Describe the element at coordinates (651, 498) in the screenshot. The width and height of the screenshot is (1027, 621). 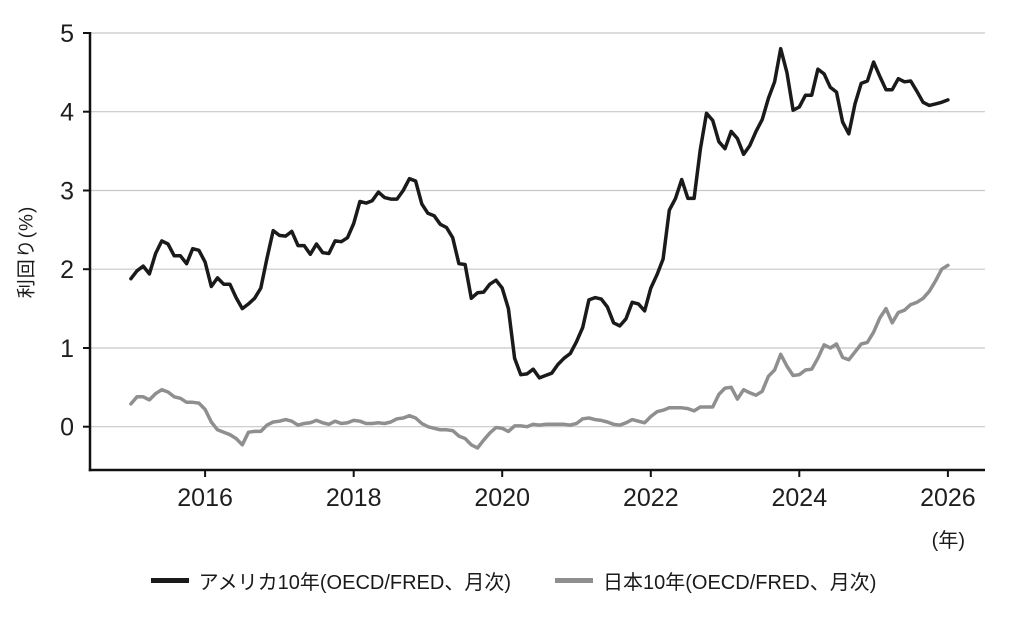
I see `svg-text: 2022` at that location.